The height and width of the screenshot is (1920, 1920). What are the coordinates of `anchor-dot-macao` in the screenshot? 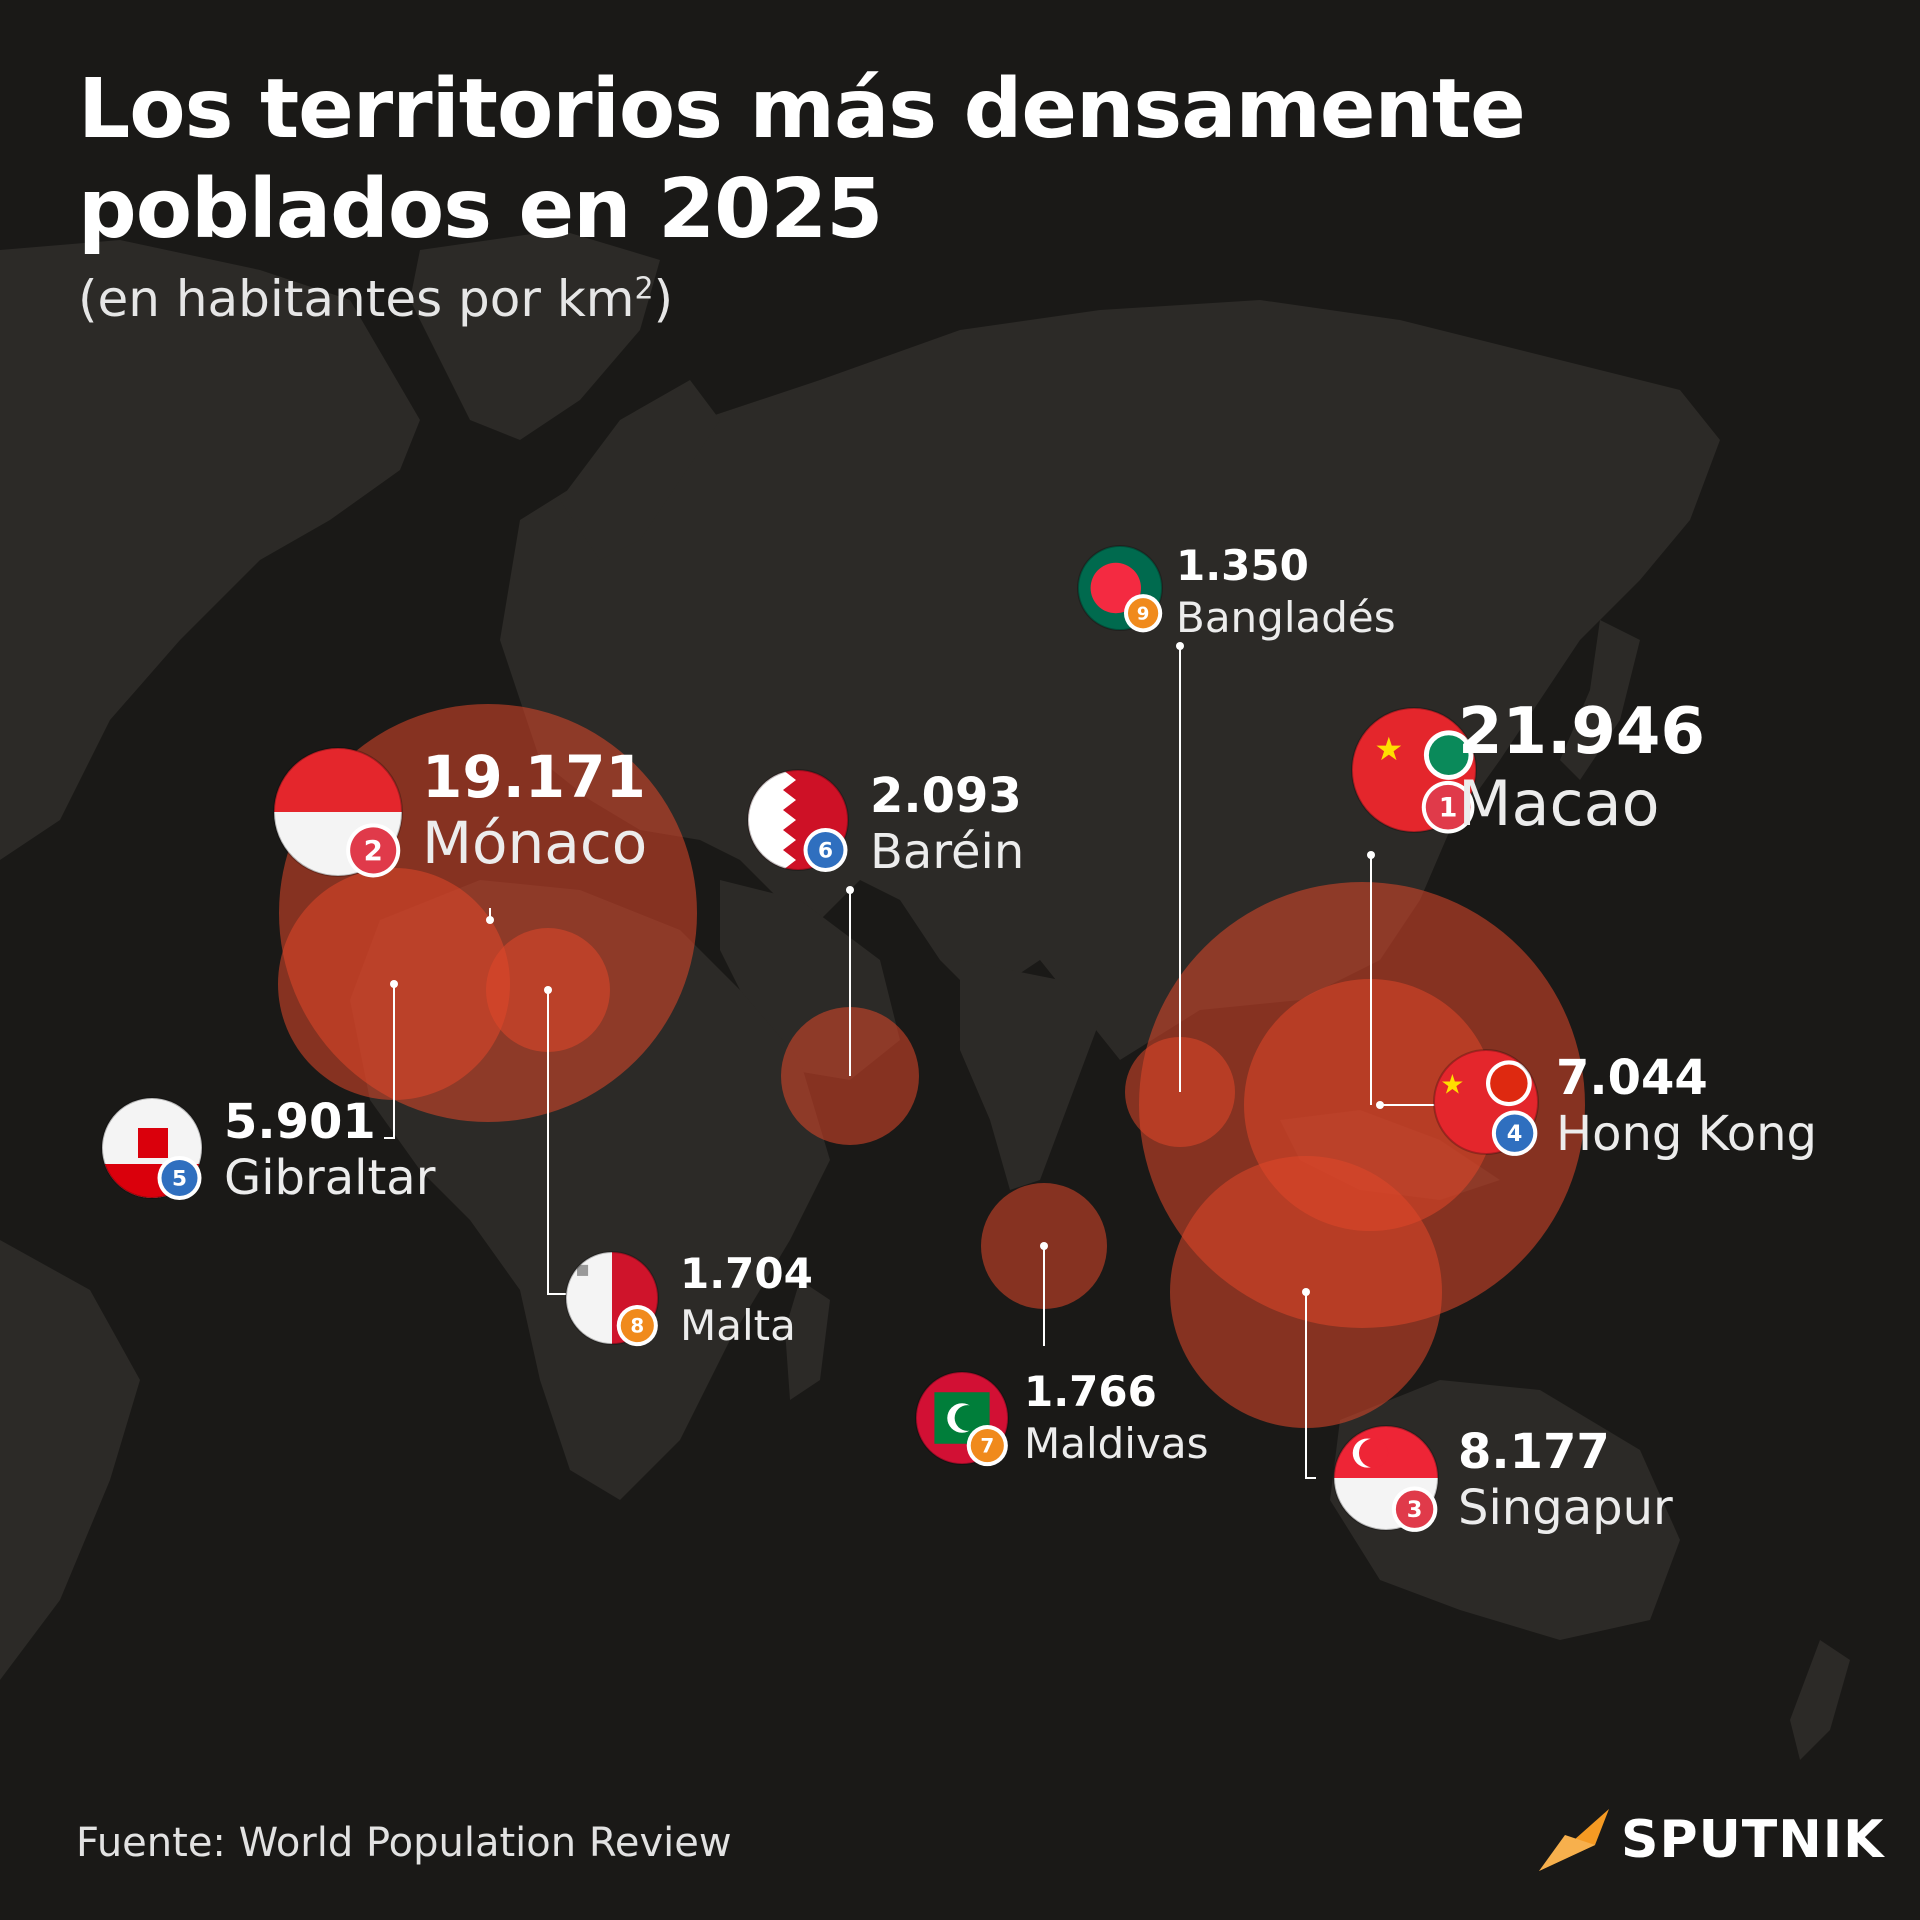 It's located at (1371, 855).